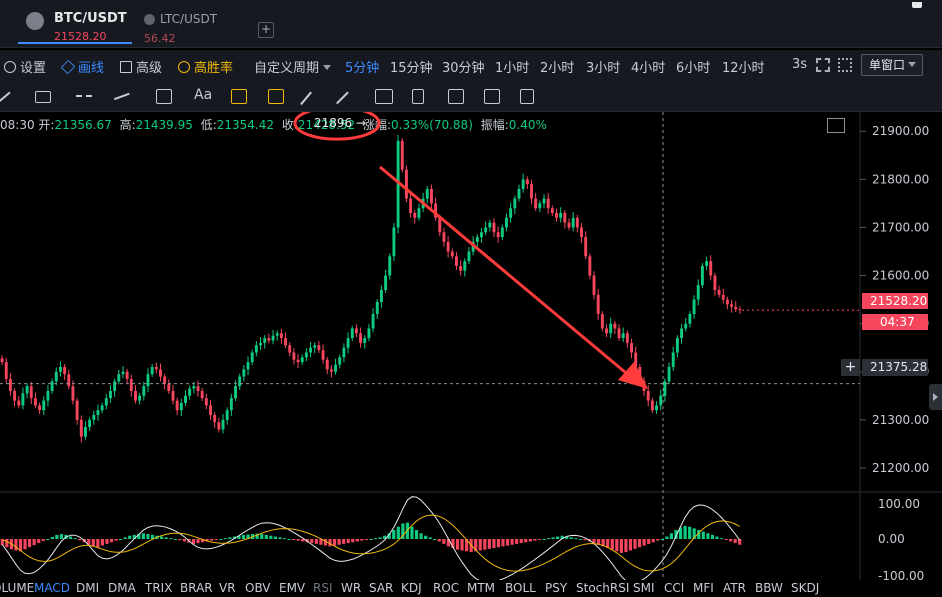 The width and height of the screenshot is (942, 597). What do you see at coordinates (84, 102) in the screenshot?
I see `horizontal-lines-tool-icon` at bounding box center [84, 102].